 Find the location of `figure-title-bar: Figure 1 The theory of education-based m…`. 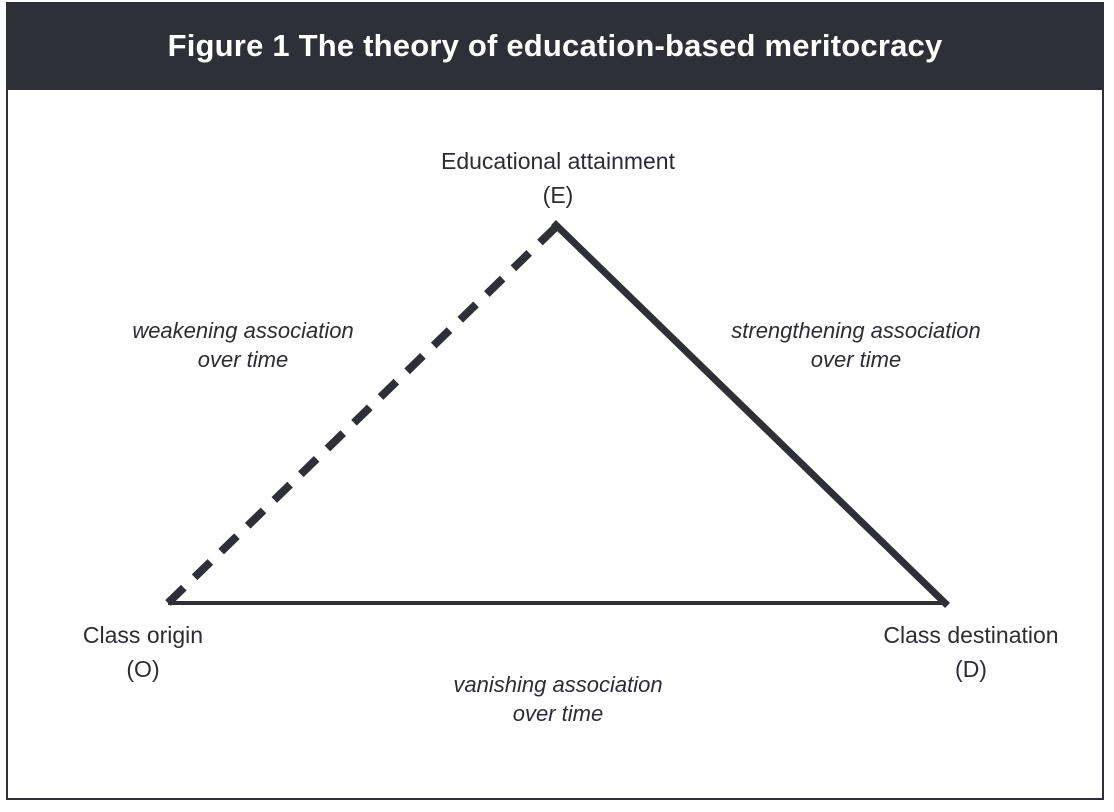

figure-title-bar: Figure 1 The theory of education-based m… is located at coordinates (555, 46).